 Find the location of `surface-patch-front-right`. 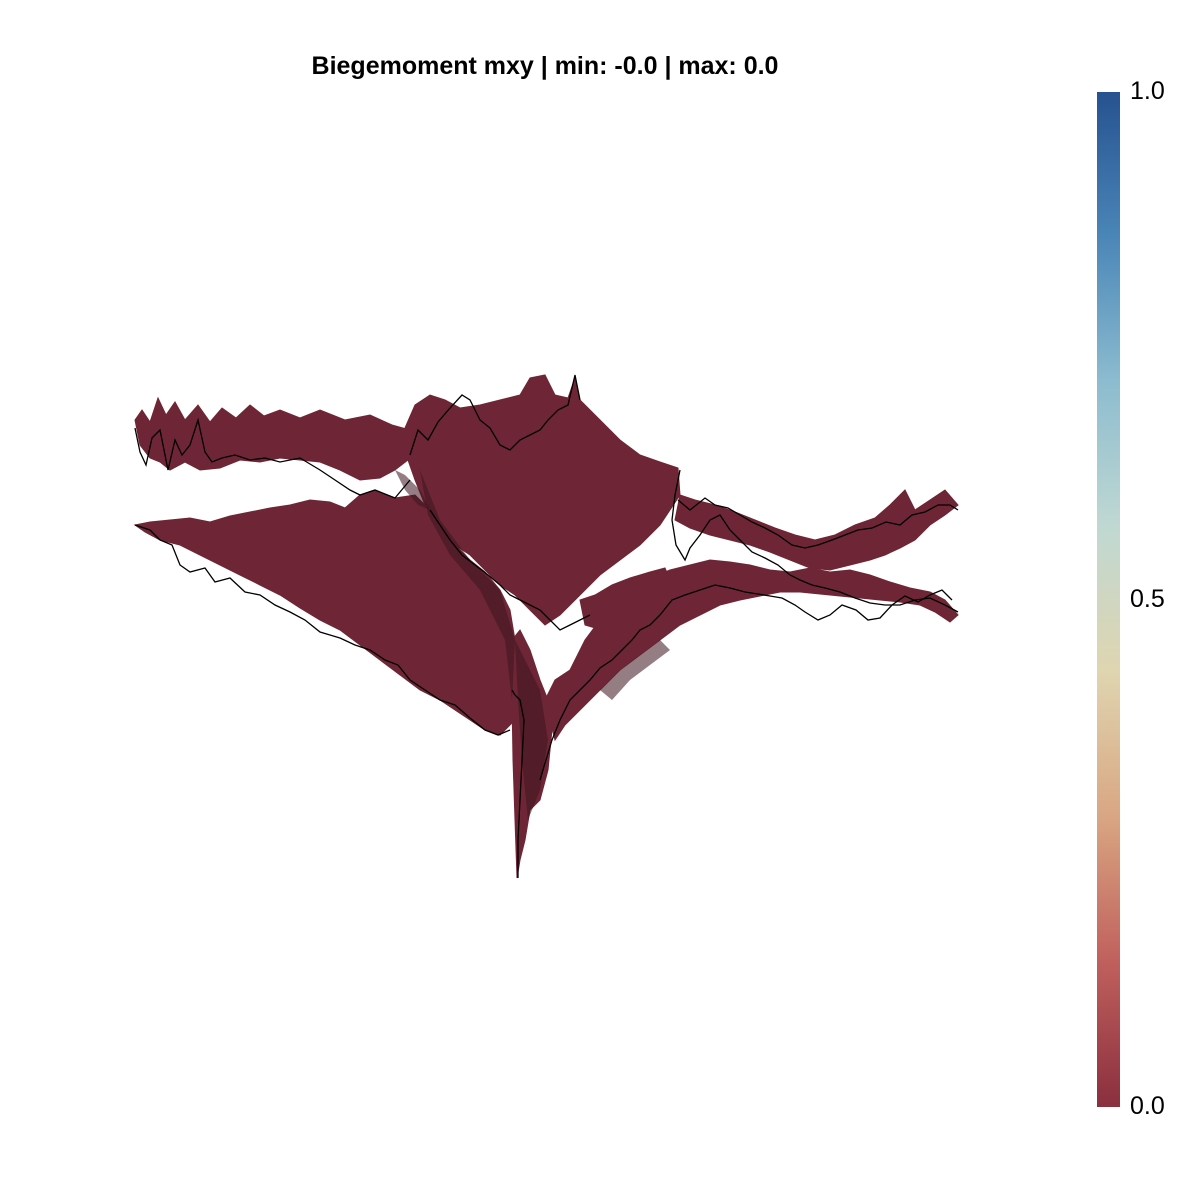

surface-patch-front-right is located at coordinates (751, 650).